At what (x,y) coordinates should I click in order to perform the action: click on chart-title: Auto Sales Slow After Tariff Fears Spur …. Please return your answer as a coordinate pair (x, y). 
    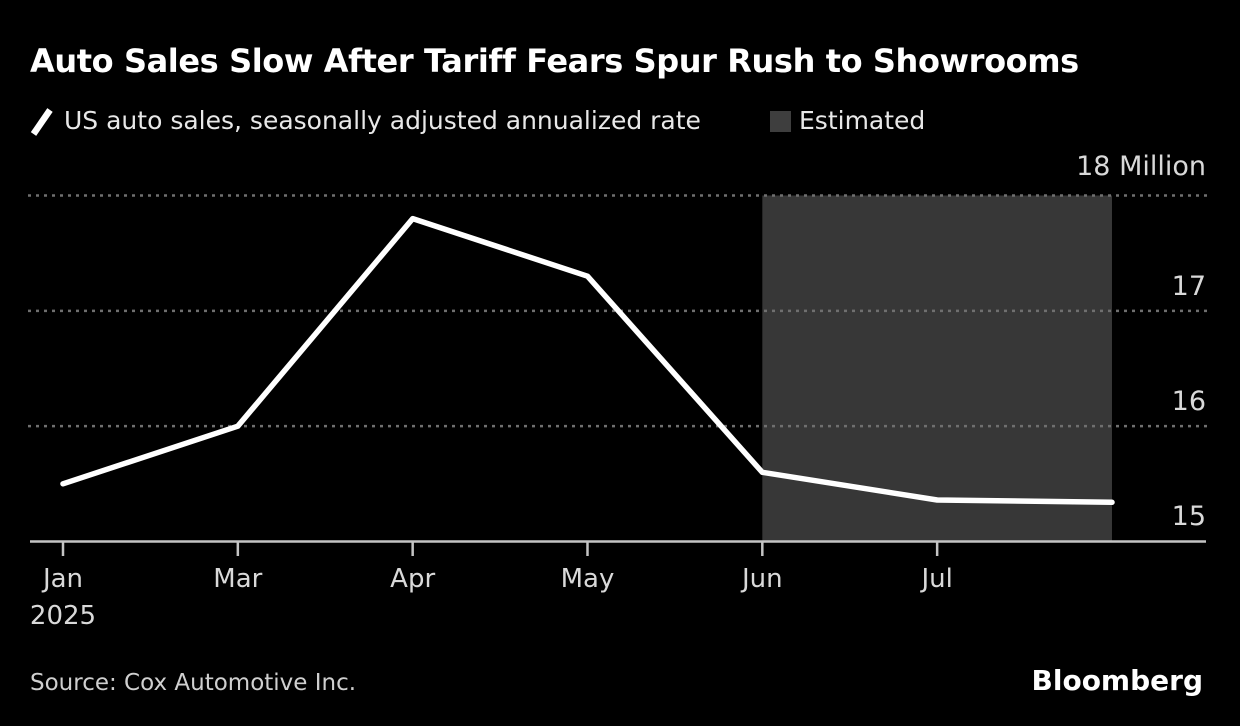
    Looking at the image, I should click on (554, 61).